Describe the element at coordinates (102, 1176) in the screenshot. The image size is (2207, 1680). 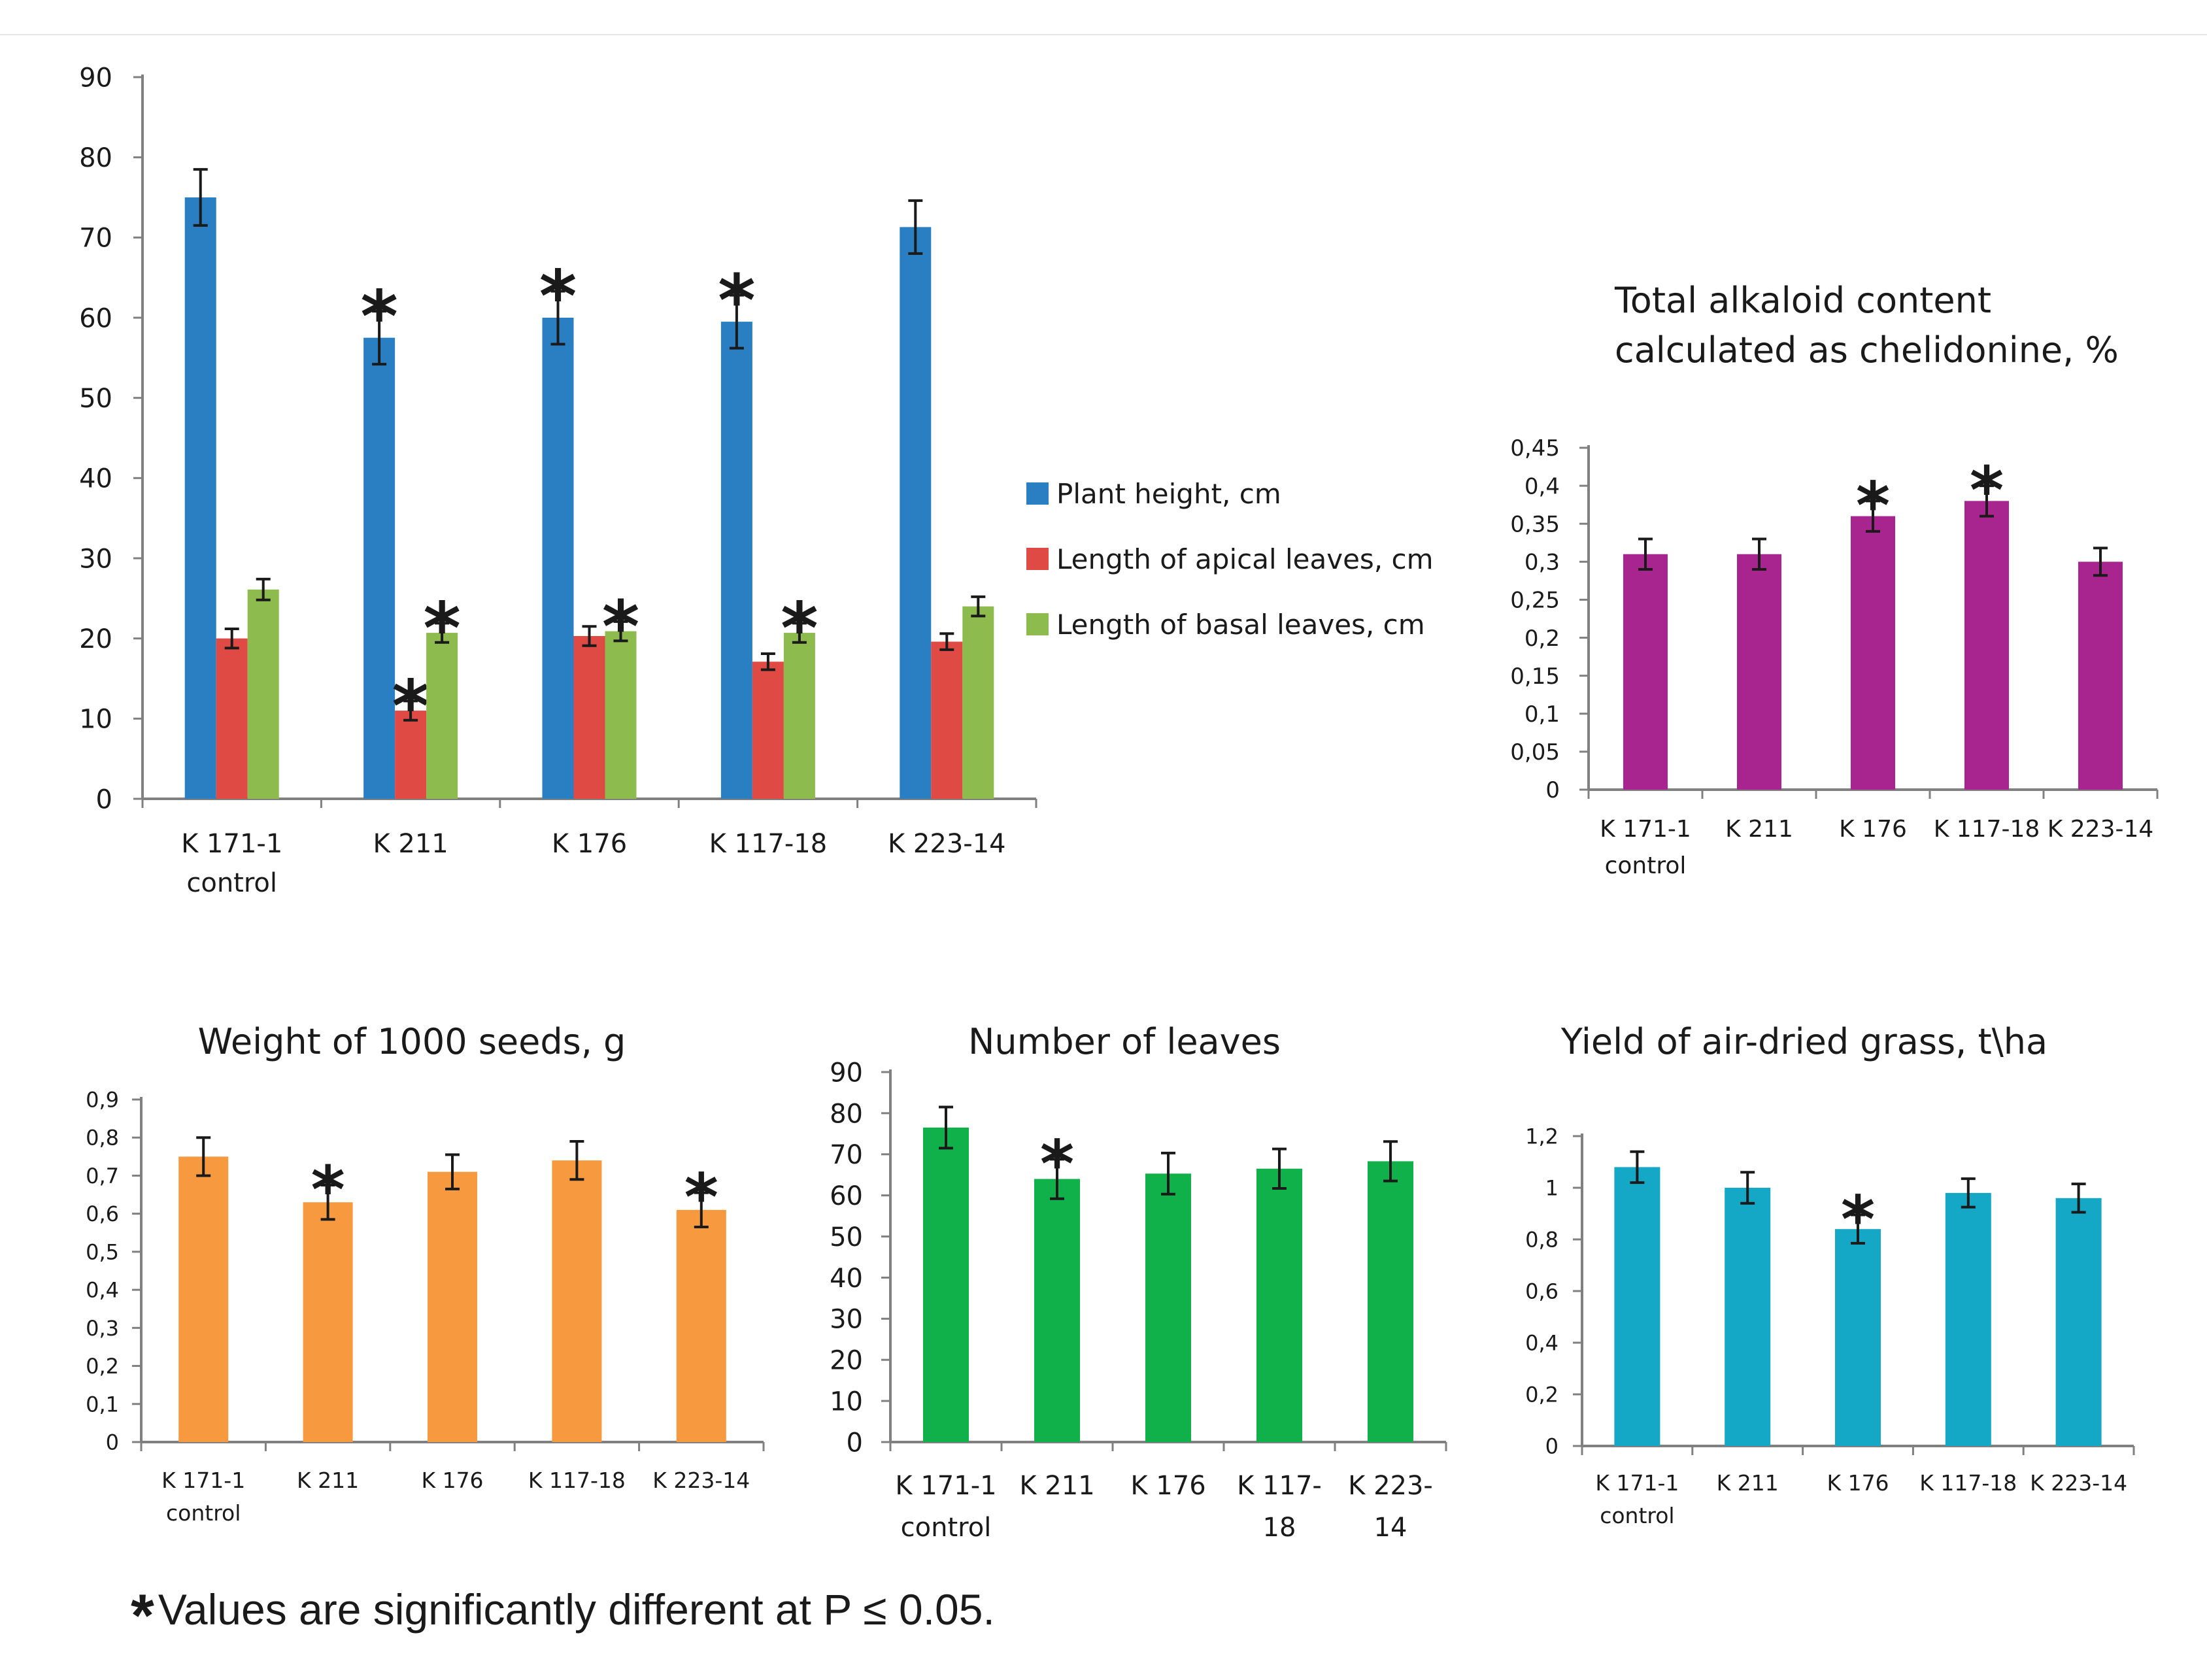
I see `seeds-y-tick-label: 0,7` at that location.